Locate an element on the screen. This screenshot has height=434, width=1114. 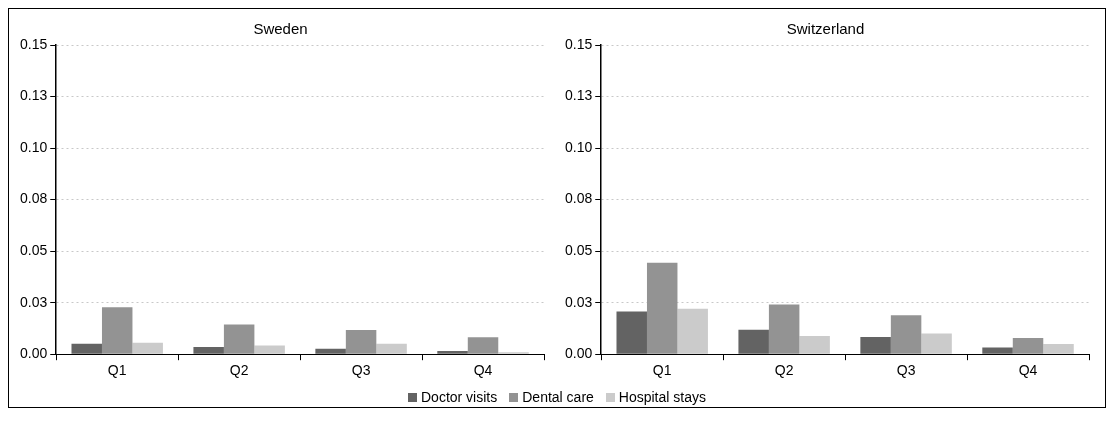
legend-label: Dental care is located at coordinates (558, 397).